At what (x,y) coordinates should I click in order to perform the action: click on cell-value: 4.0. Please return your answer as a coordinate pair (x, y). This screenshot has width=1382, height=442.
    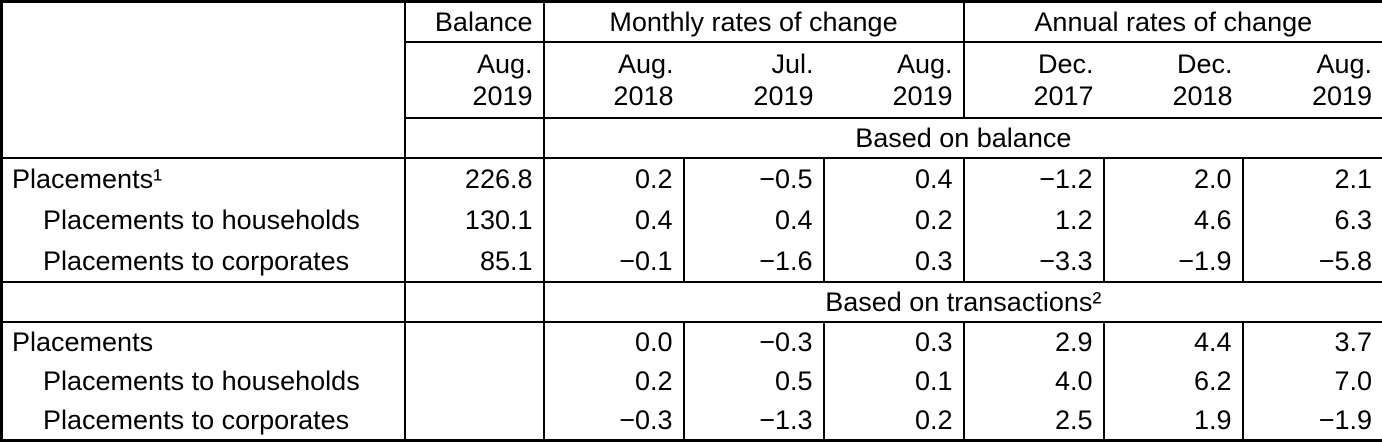
    Looking at the image, I should click on (1034, 381).